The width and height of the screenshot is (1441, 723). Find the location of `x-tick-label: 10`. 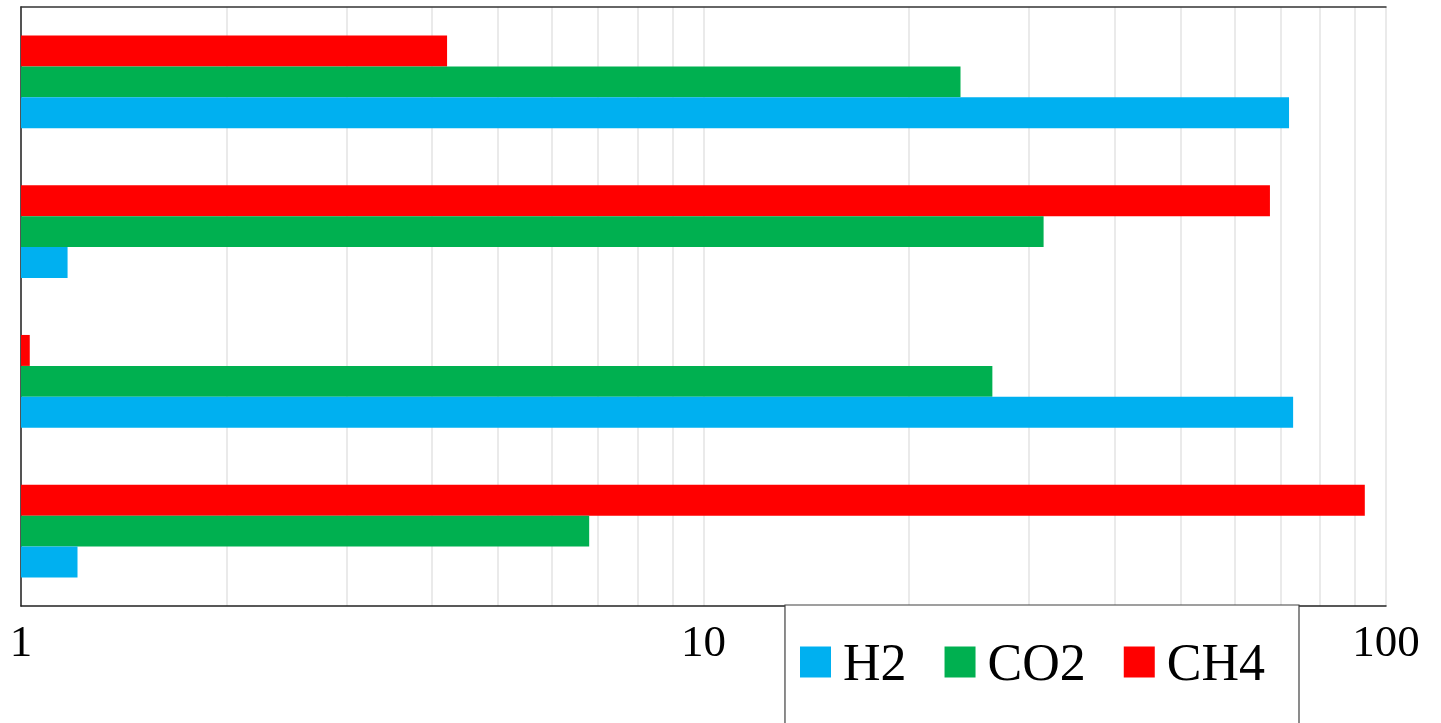

x-tick-label: 10 is located at coordinates (703, 640).